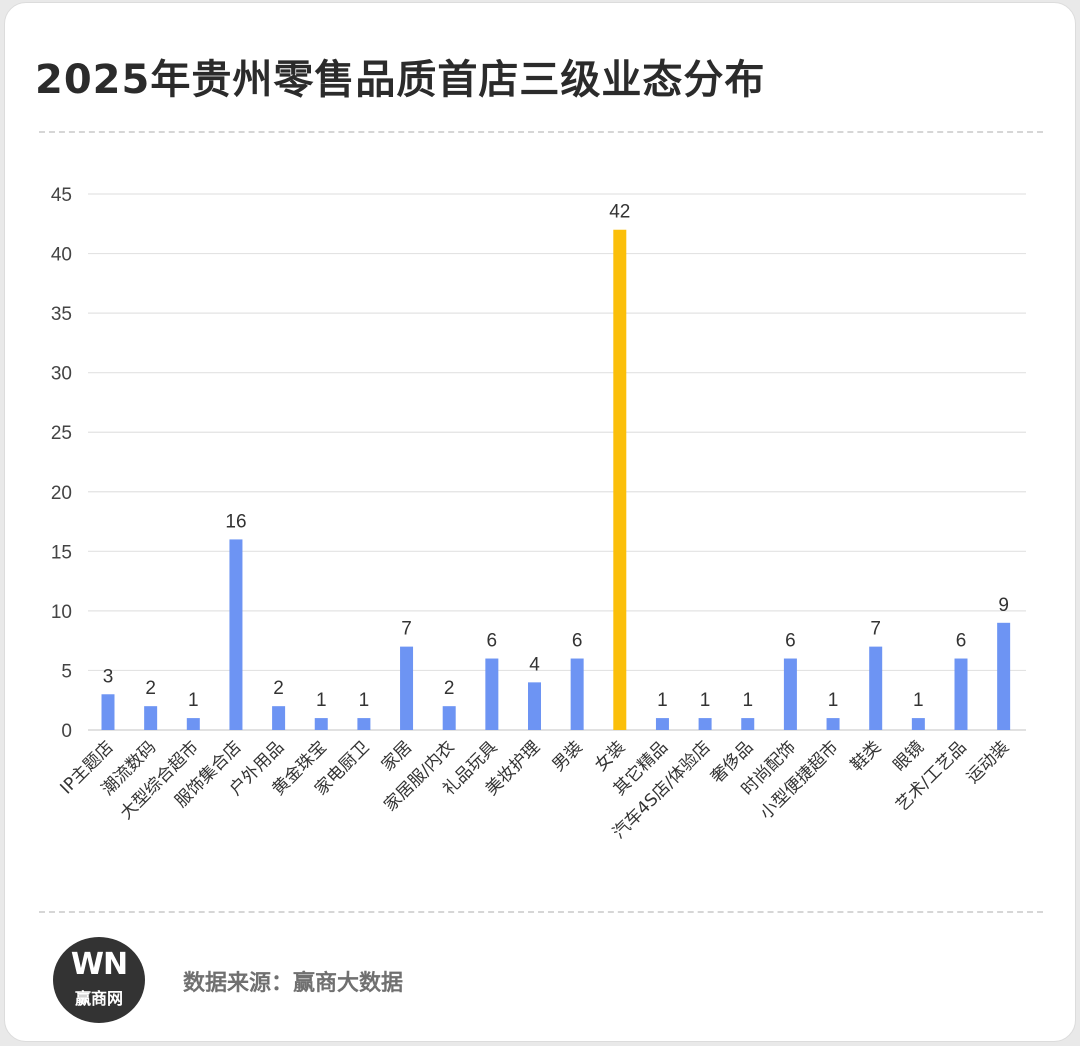  What do you see at coordinates (400, 80) in the screenshot?
I see `page-title: 2025年贵州零售品质首店三级业态分布` at bounding box center [400, 80].